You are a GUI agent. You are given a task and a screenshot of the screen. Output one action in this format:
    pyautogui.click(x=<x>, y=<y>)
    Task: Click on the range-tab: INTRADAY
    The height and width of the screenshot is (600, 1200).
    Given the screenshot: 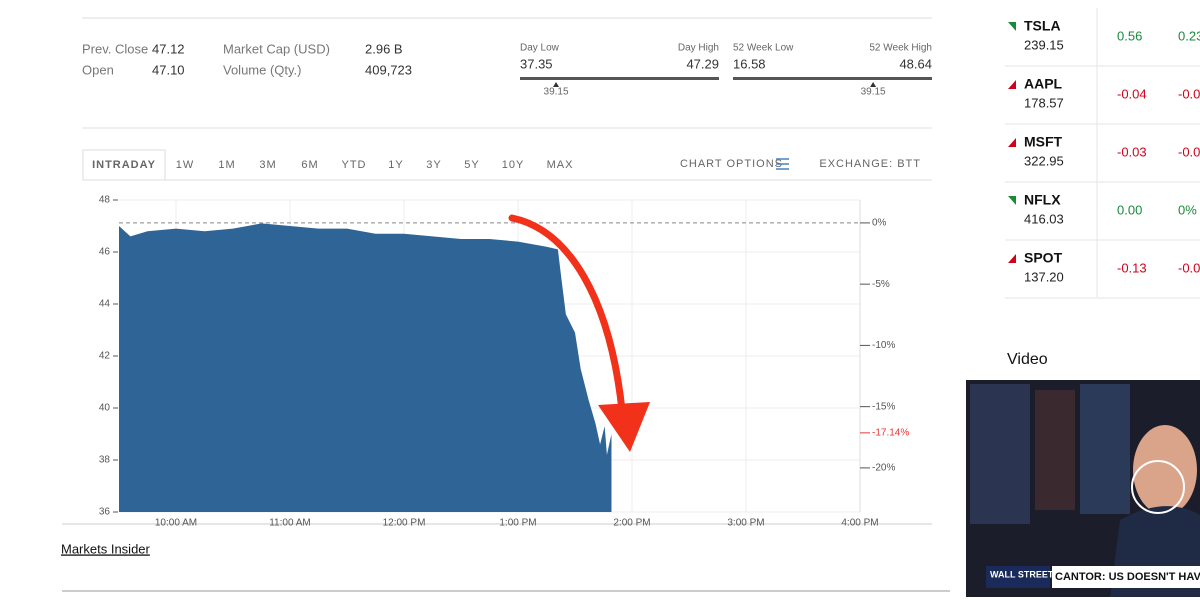 What is the action you would take?
    pyautogui.click(x=124, y=165)
    